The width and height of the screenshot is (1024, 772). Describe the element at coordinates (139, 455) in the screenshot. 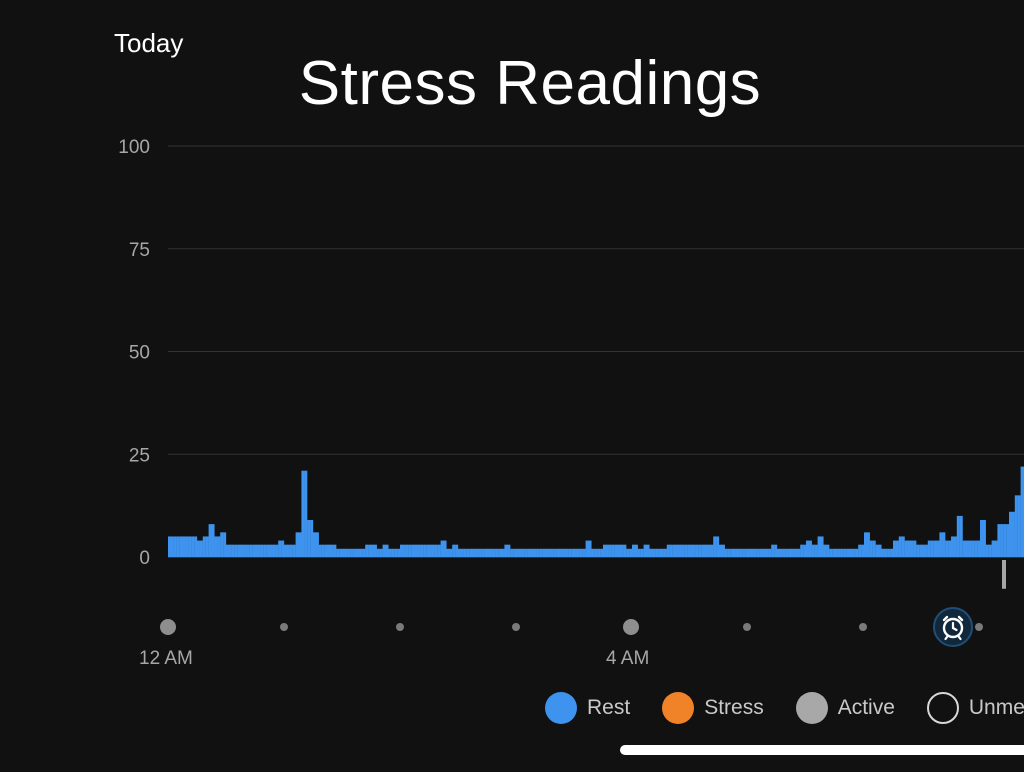

I see `y-tick-label: 25` at that location.